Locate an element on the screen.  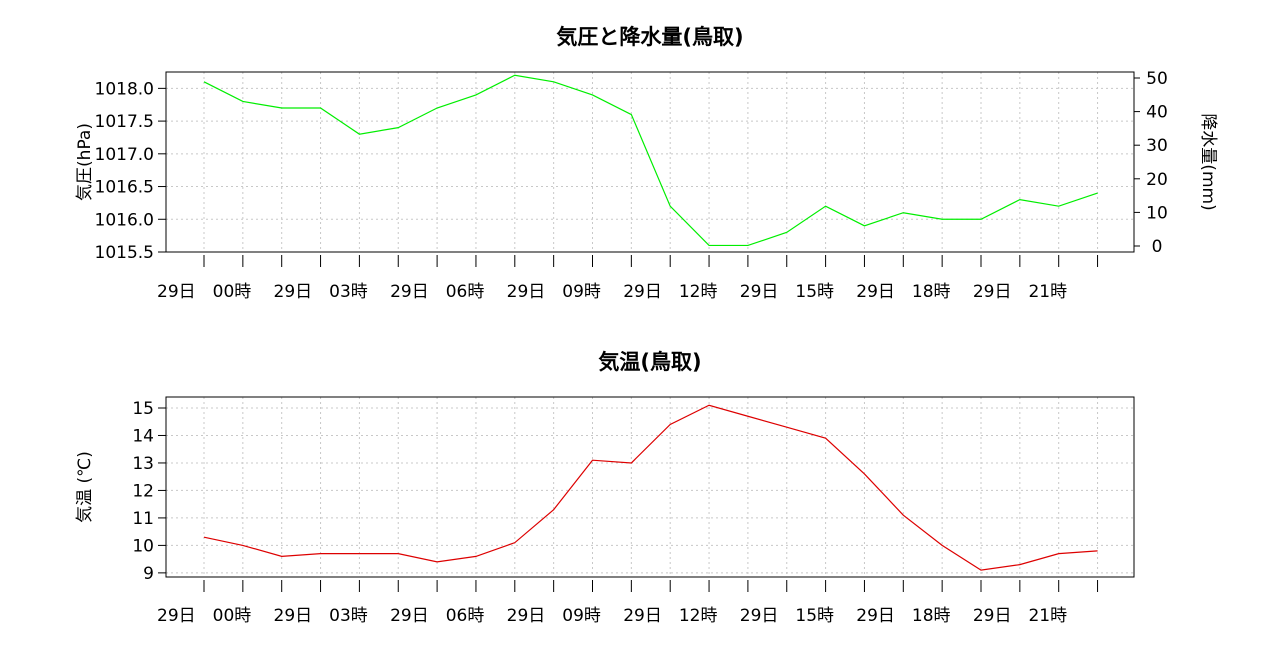
y-tick-label: 11 is located at coordinates (143, 519).